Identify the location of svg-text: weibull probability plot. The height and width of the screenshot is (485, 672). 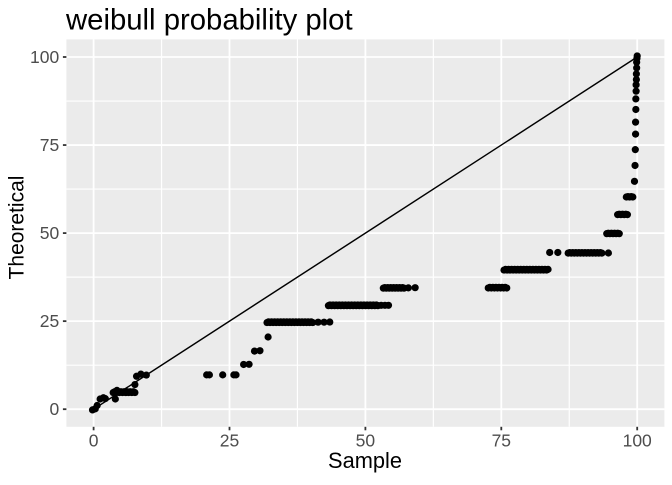
(209, 20).